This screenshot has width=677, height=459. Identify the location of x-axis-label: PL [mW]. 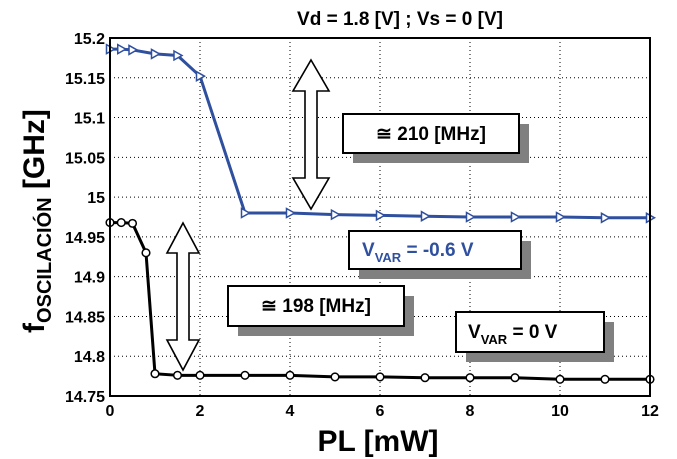
(377, 441).